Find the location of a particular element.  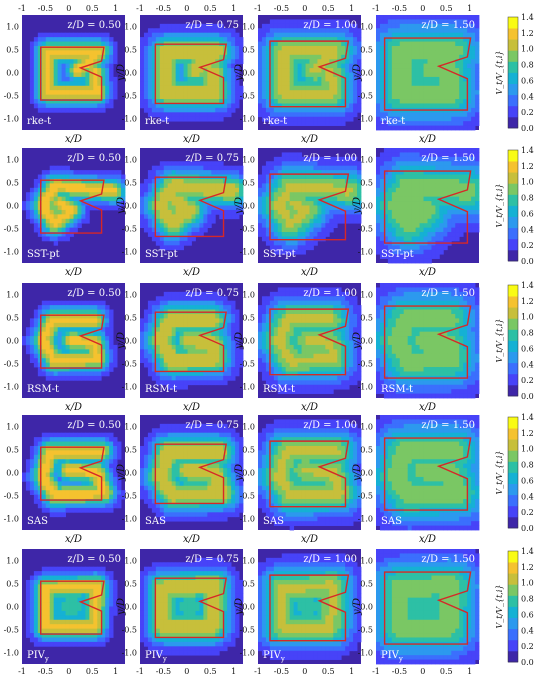

colorbar-tick-label: 1.2 is located at coordinates (527, 33).